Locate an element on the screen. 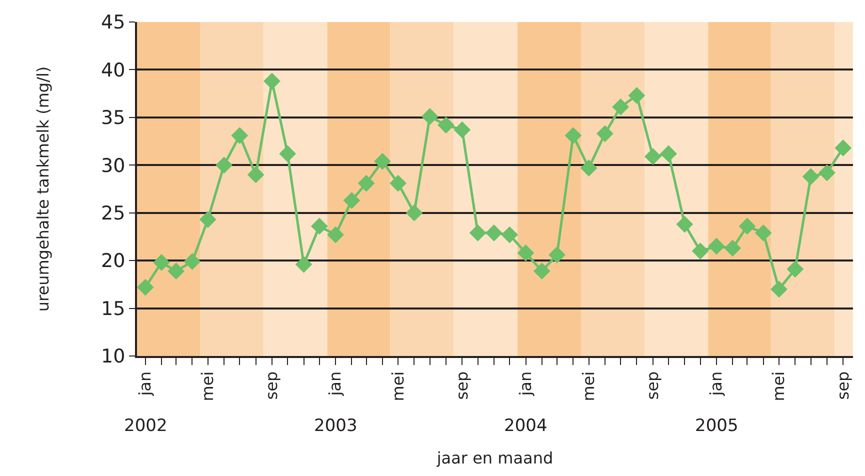 The width and height of the screenshot is (865, 476). y-tick-label: 15 is located at coordinates (113, 309).